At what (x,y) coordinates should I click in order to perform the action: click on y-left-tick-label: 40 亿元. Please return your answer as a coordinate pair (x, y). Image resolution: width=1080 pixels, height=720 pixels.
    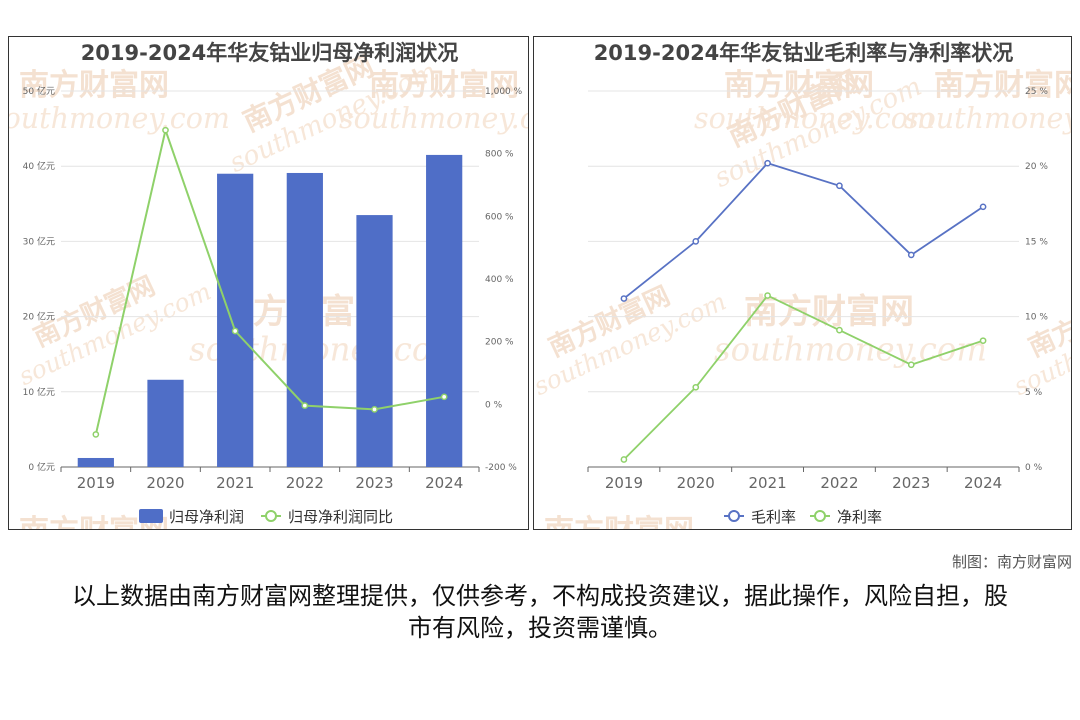
    Looking at the image, I should click on (39, 166).